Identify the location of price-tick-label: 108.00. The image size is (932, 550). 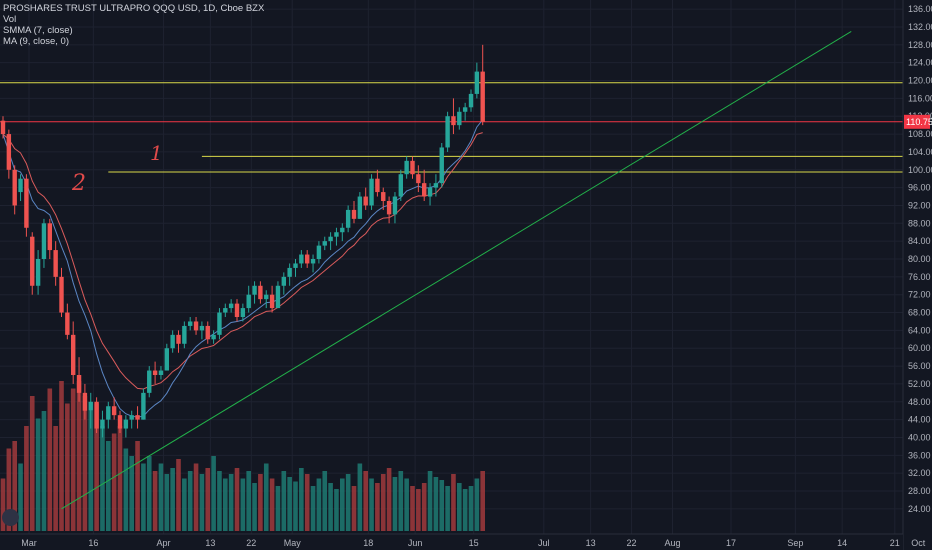
(920, 134).